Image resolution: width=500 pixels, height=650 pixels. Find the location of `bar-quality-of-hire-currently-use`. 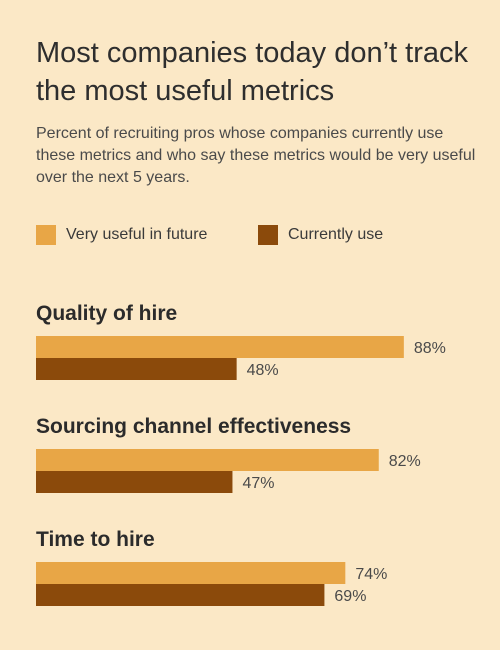

bar-quality-of-hire-currently-use is located at coordinates (136, 369).